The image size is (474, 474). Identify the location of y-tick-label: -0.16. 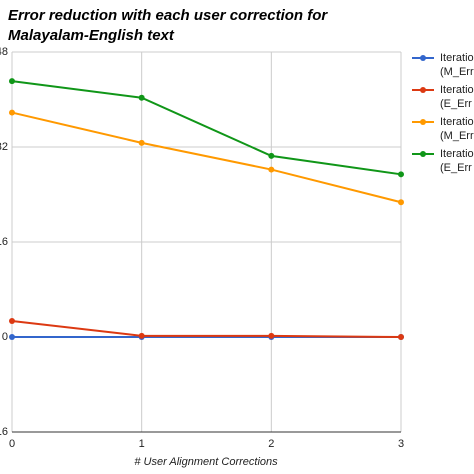
(4, 432).